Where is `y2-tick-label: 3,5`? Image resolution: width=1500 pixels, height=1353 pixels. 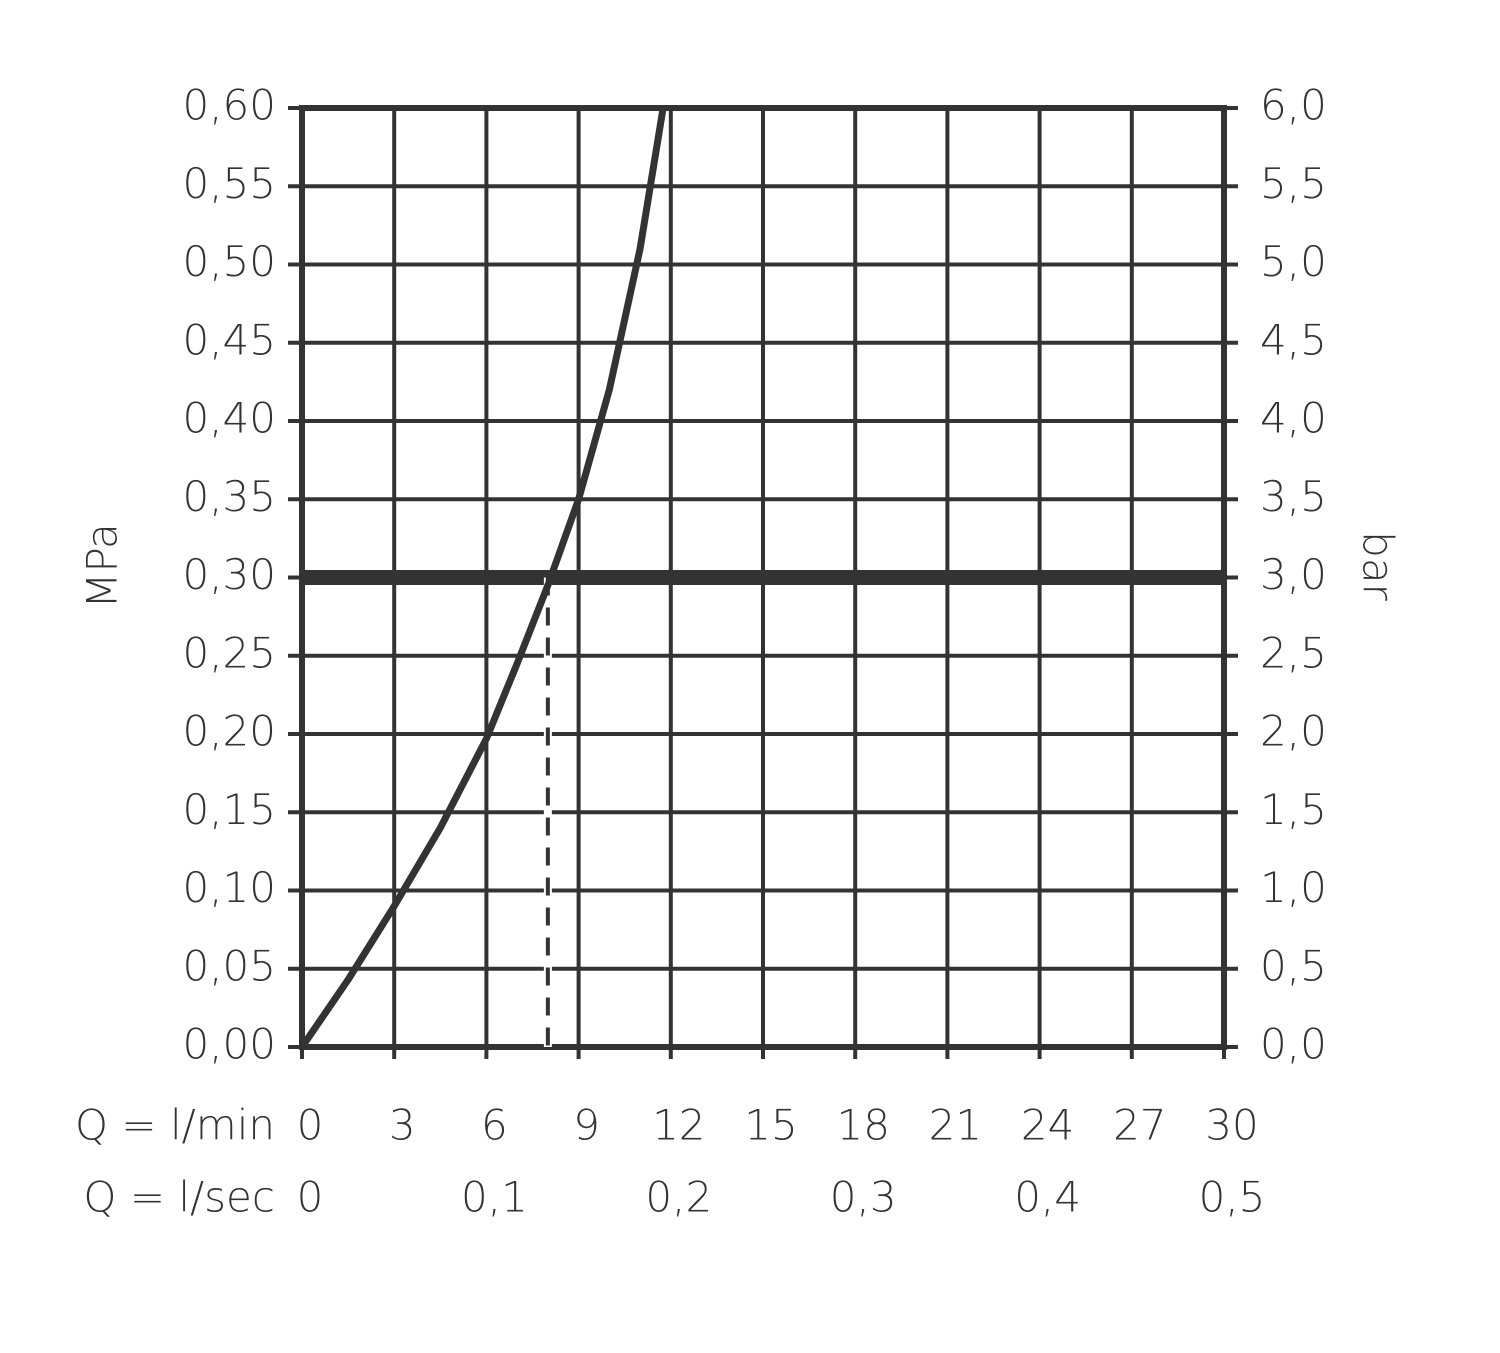
y2-tick-label: 3,5 is located at coordinates (1293, 496).